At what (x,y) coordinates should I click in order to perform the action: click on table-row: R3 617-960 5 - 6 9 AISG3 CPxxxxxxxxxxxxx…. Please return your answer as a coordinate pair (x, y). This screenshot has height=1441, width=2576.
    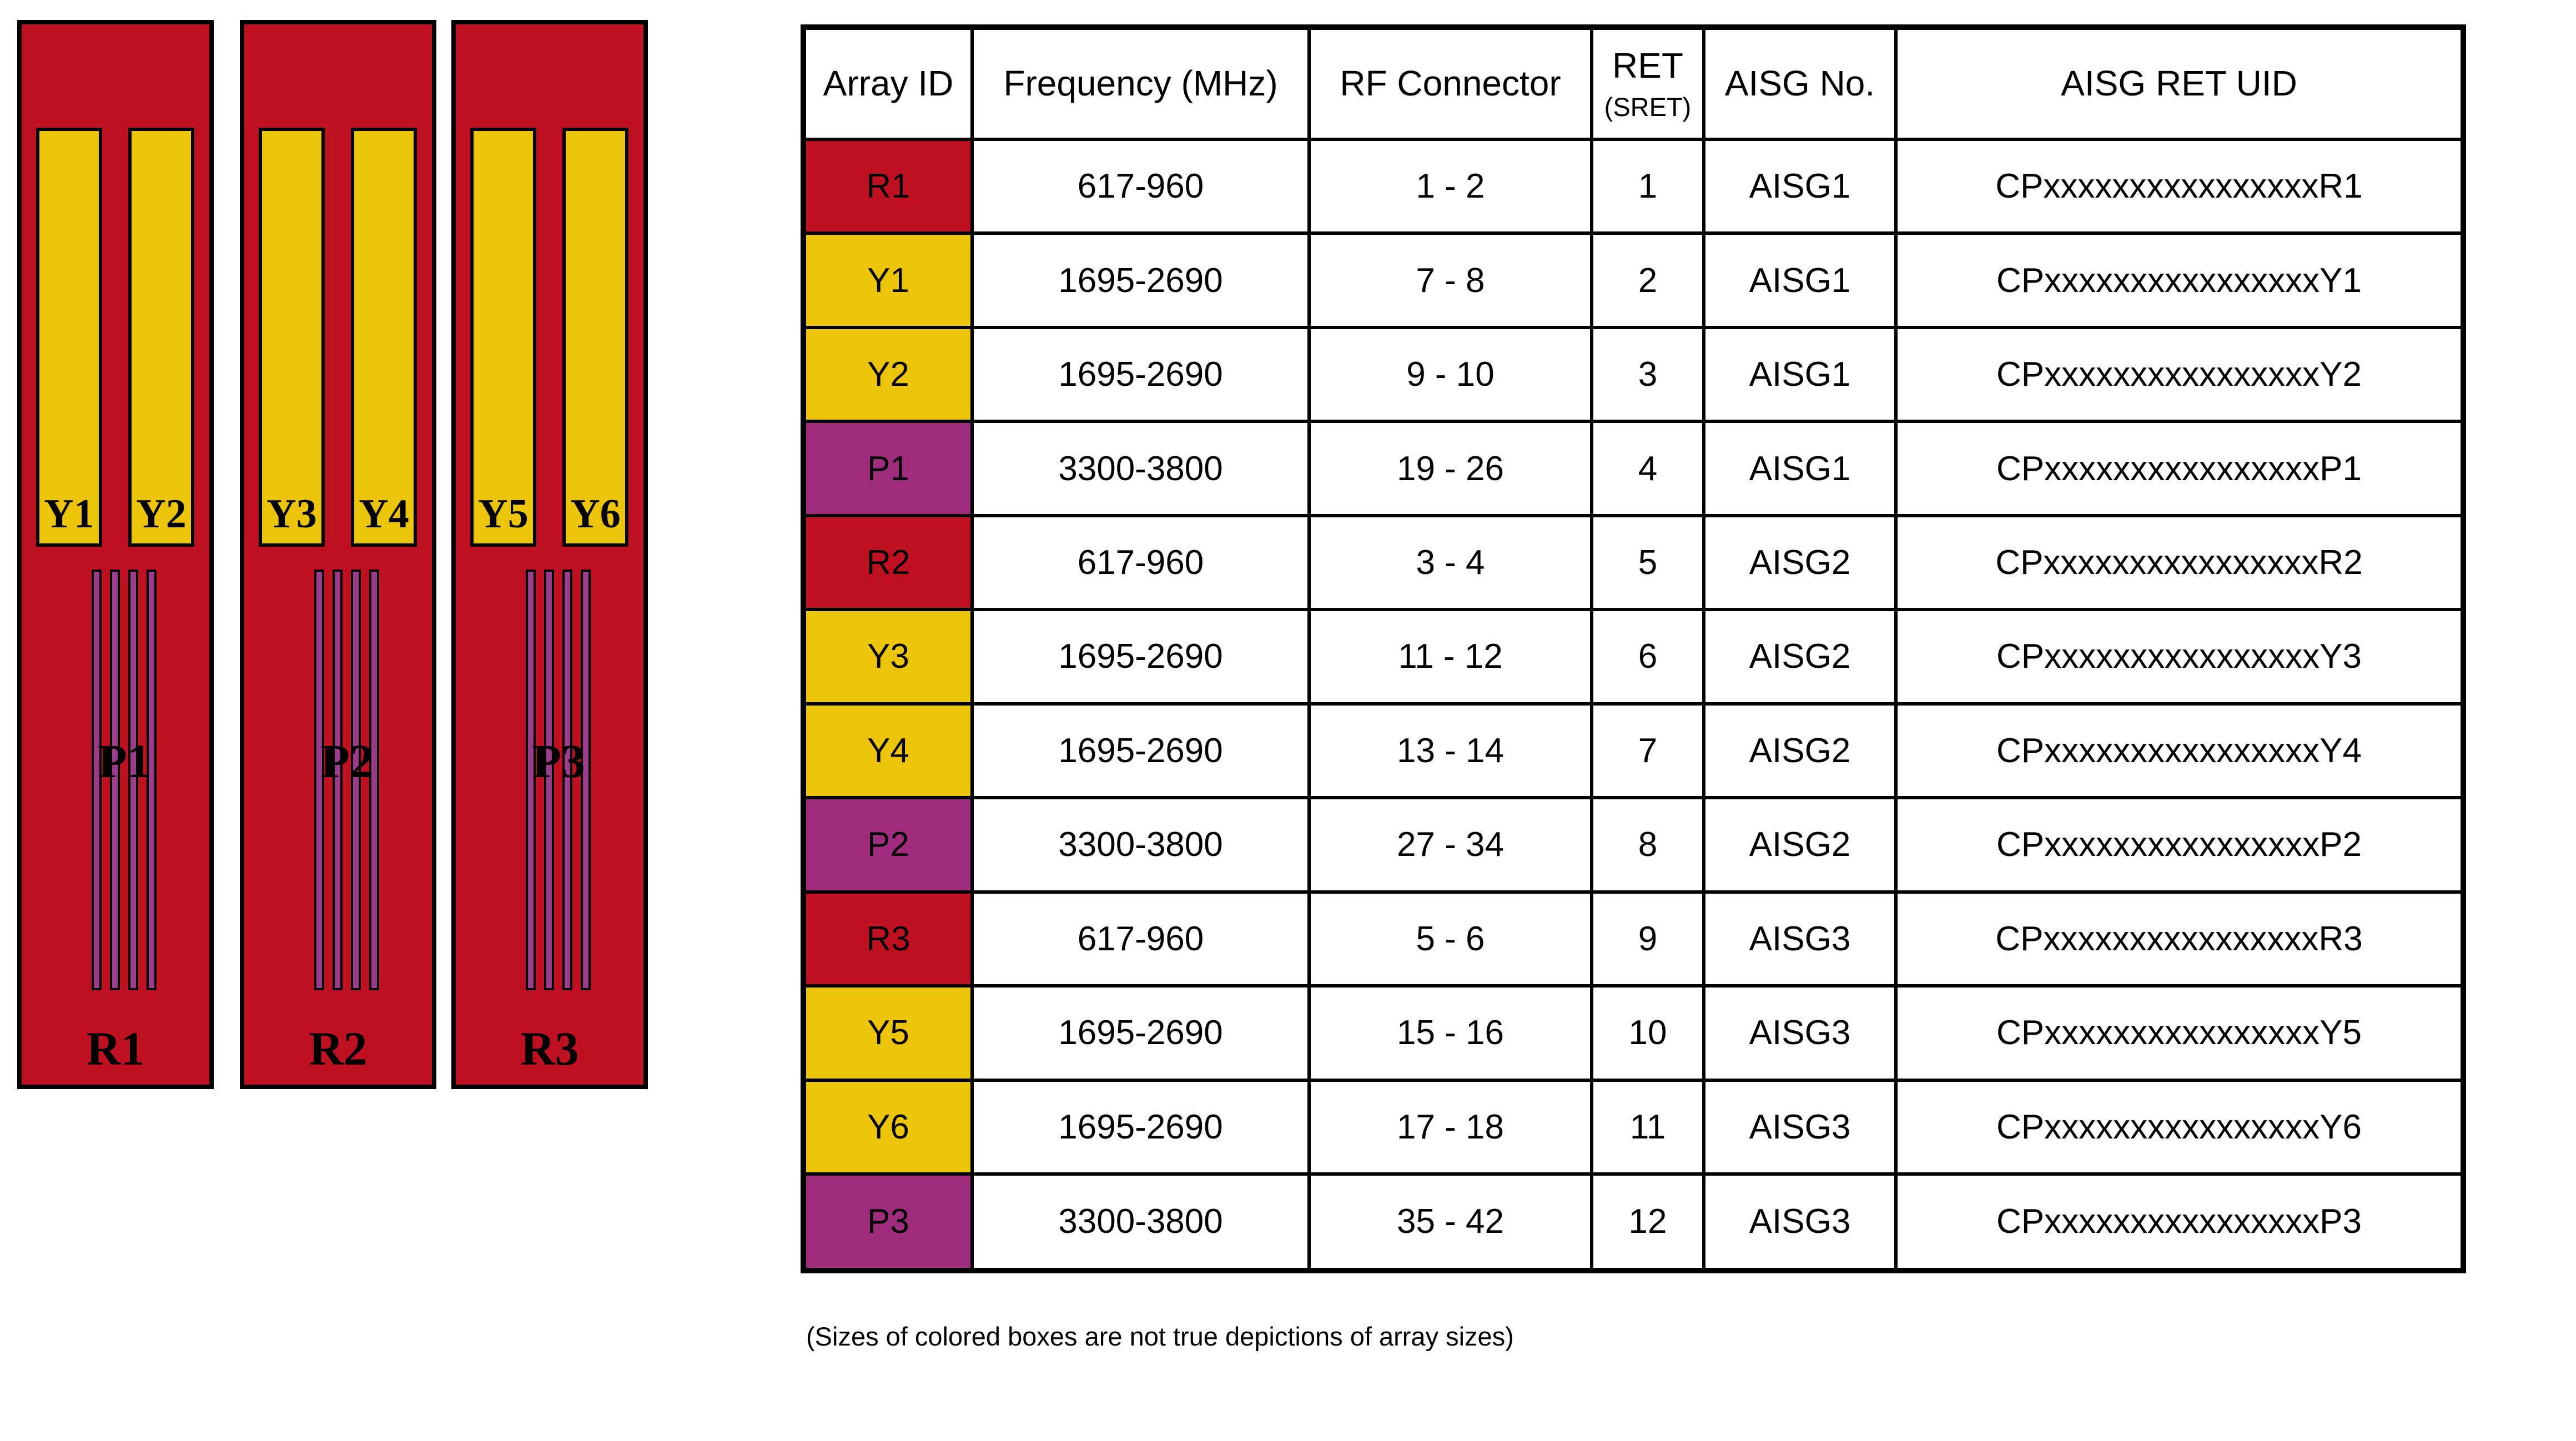
    Looking at the image, I should click on (1634, 939).